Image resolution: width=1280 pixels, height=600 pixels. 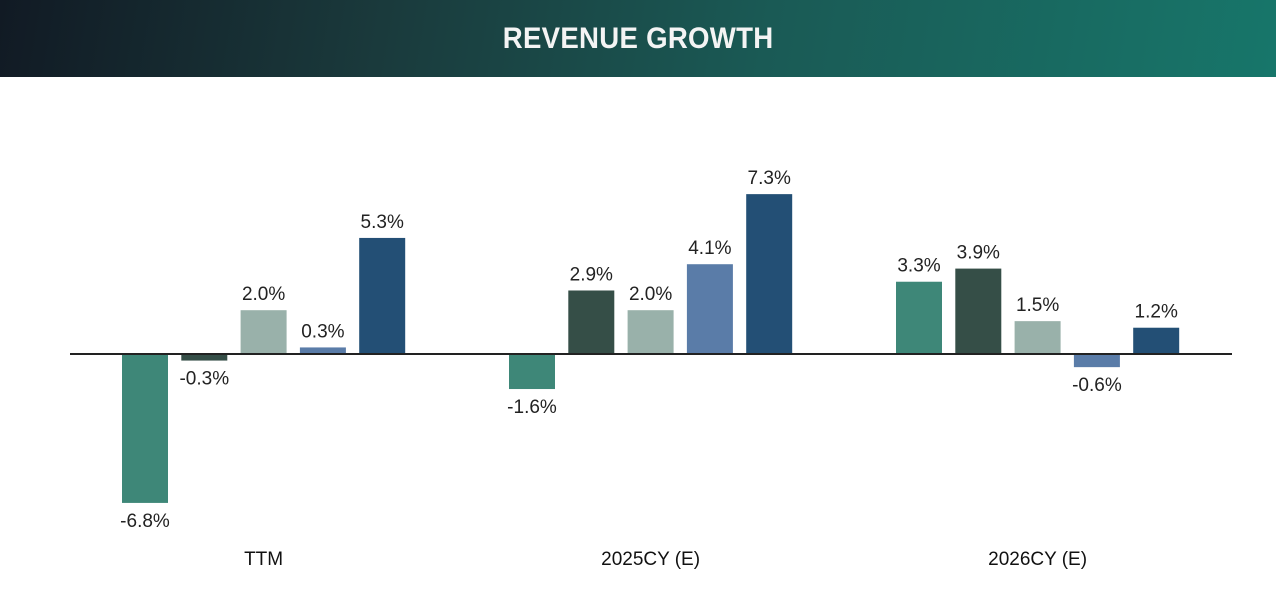 I want to click on data-label: 3.3%, so click(x=918, y=266).